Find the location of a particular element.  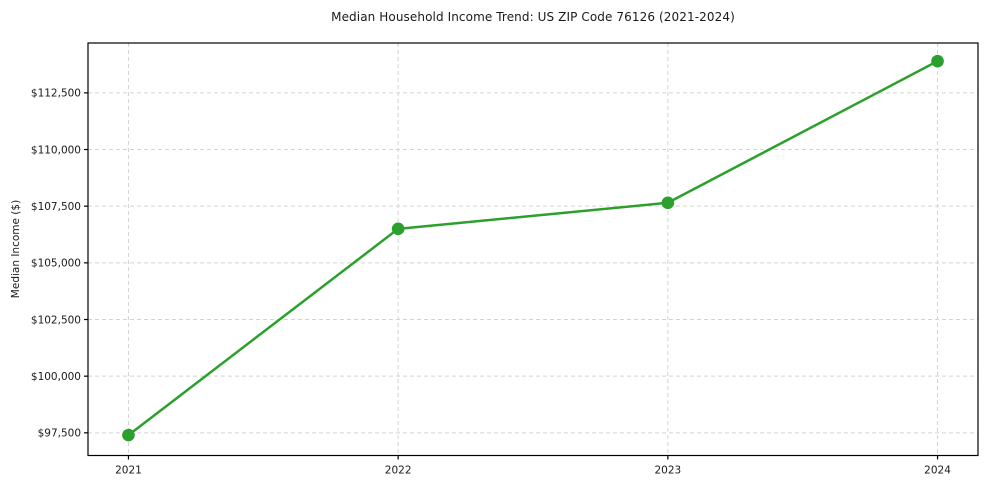

y-tick-label: $100,000 is located at coordinates (56, 377).